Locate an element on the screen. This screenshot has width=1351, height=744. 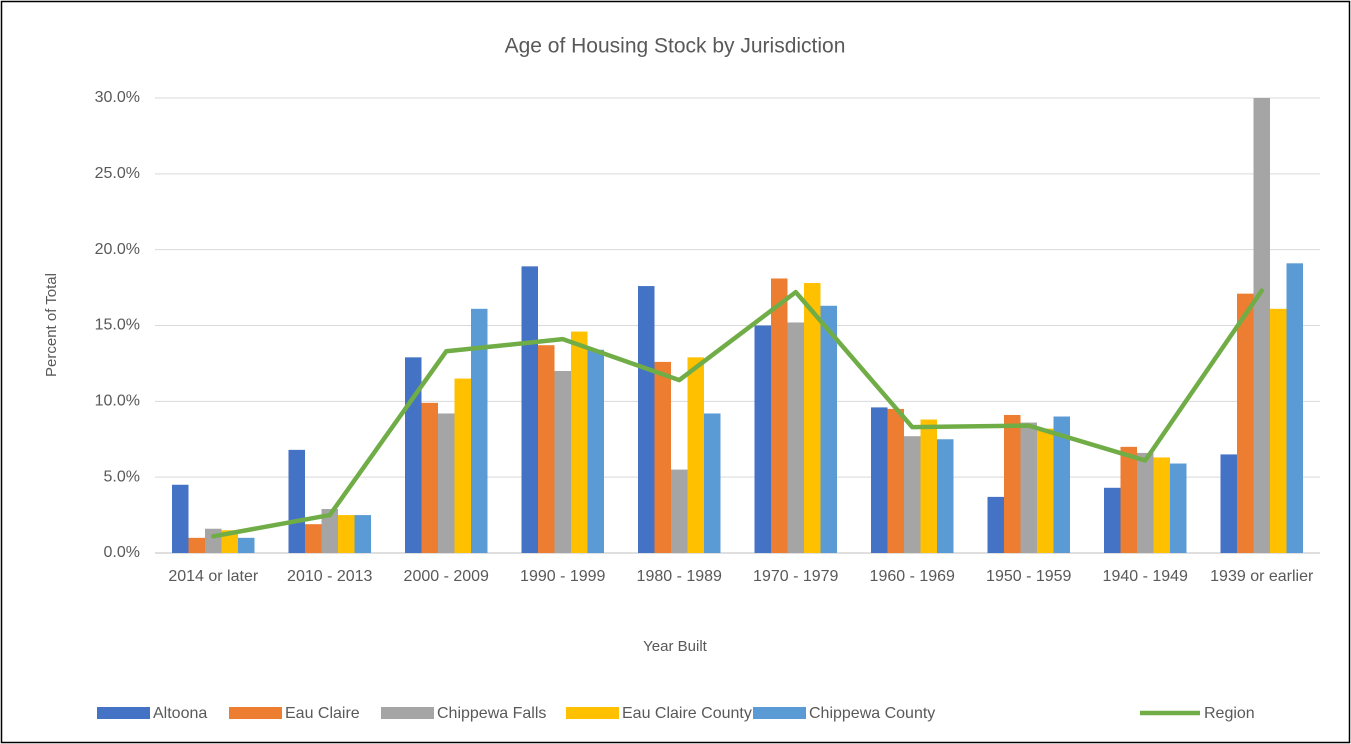
x-tick-label: 1940 - 1949 is located at coordinates (1145, 576).